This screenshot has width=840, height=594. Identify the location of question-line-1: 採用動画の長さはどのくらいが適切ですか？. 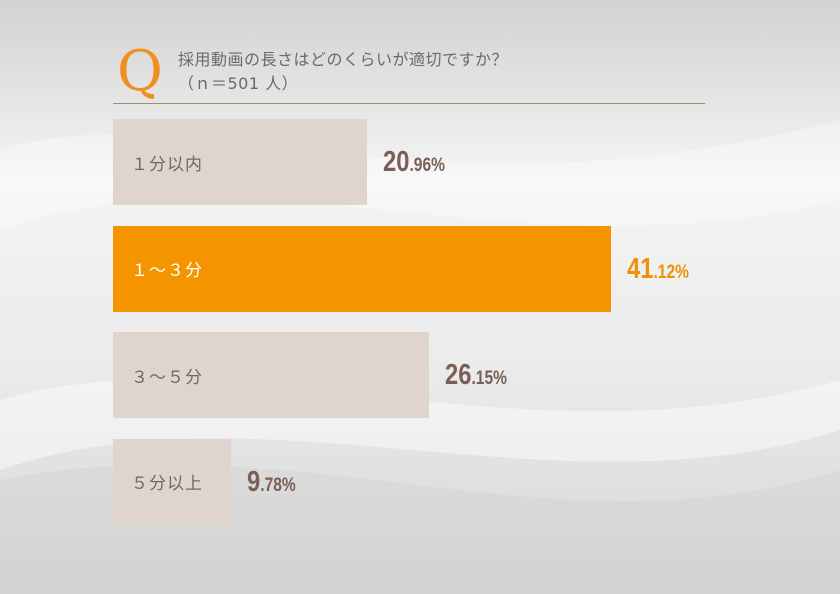
(343, 59).